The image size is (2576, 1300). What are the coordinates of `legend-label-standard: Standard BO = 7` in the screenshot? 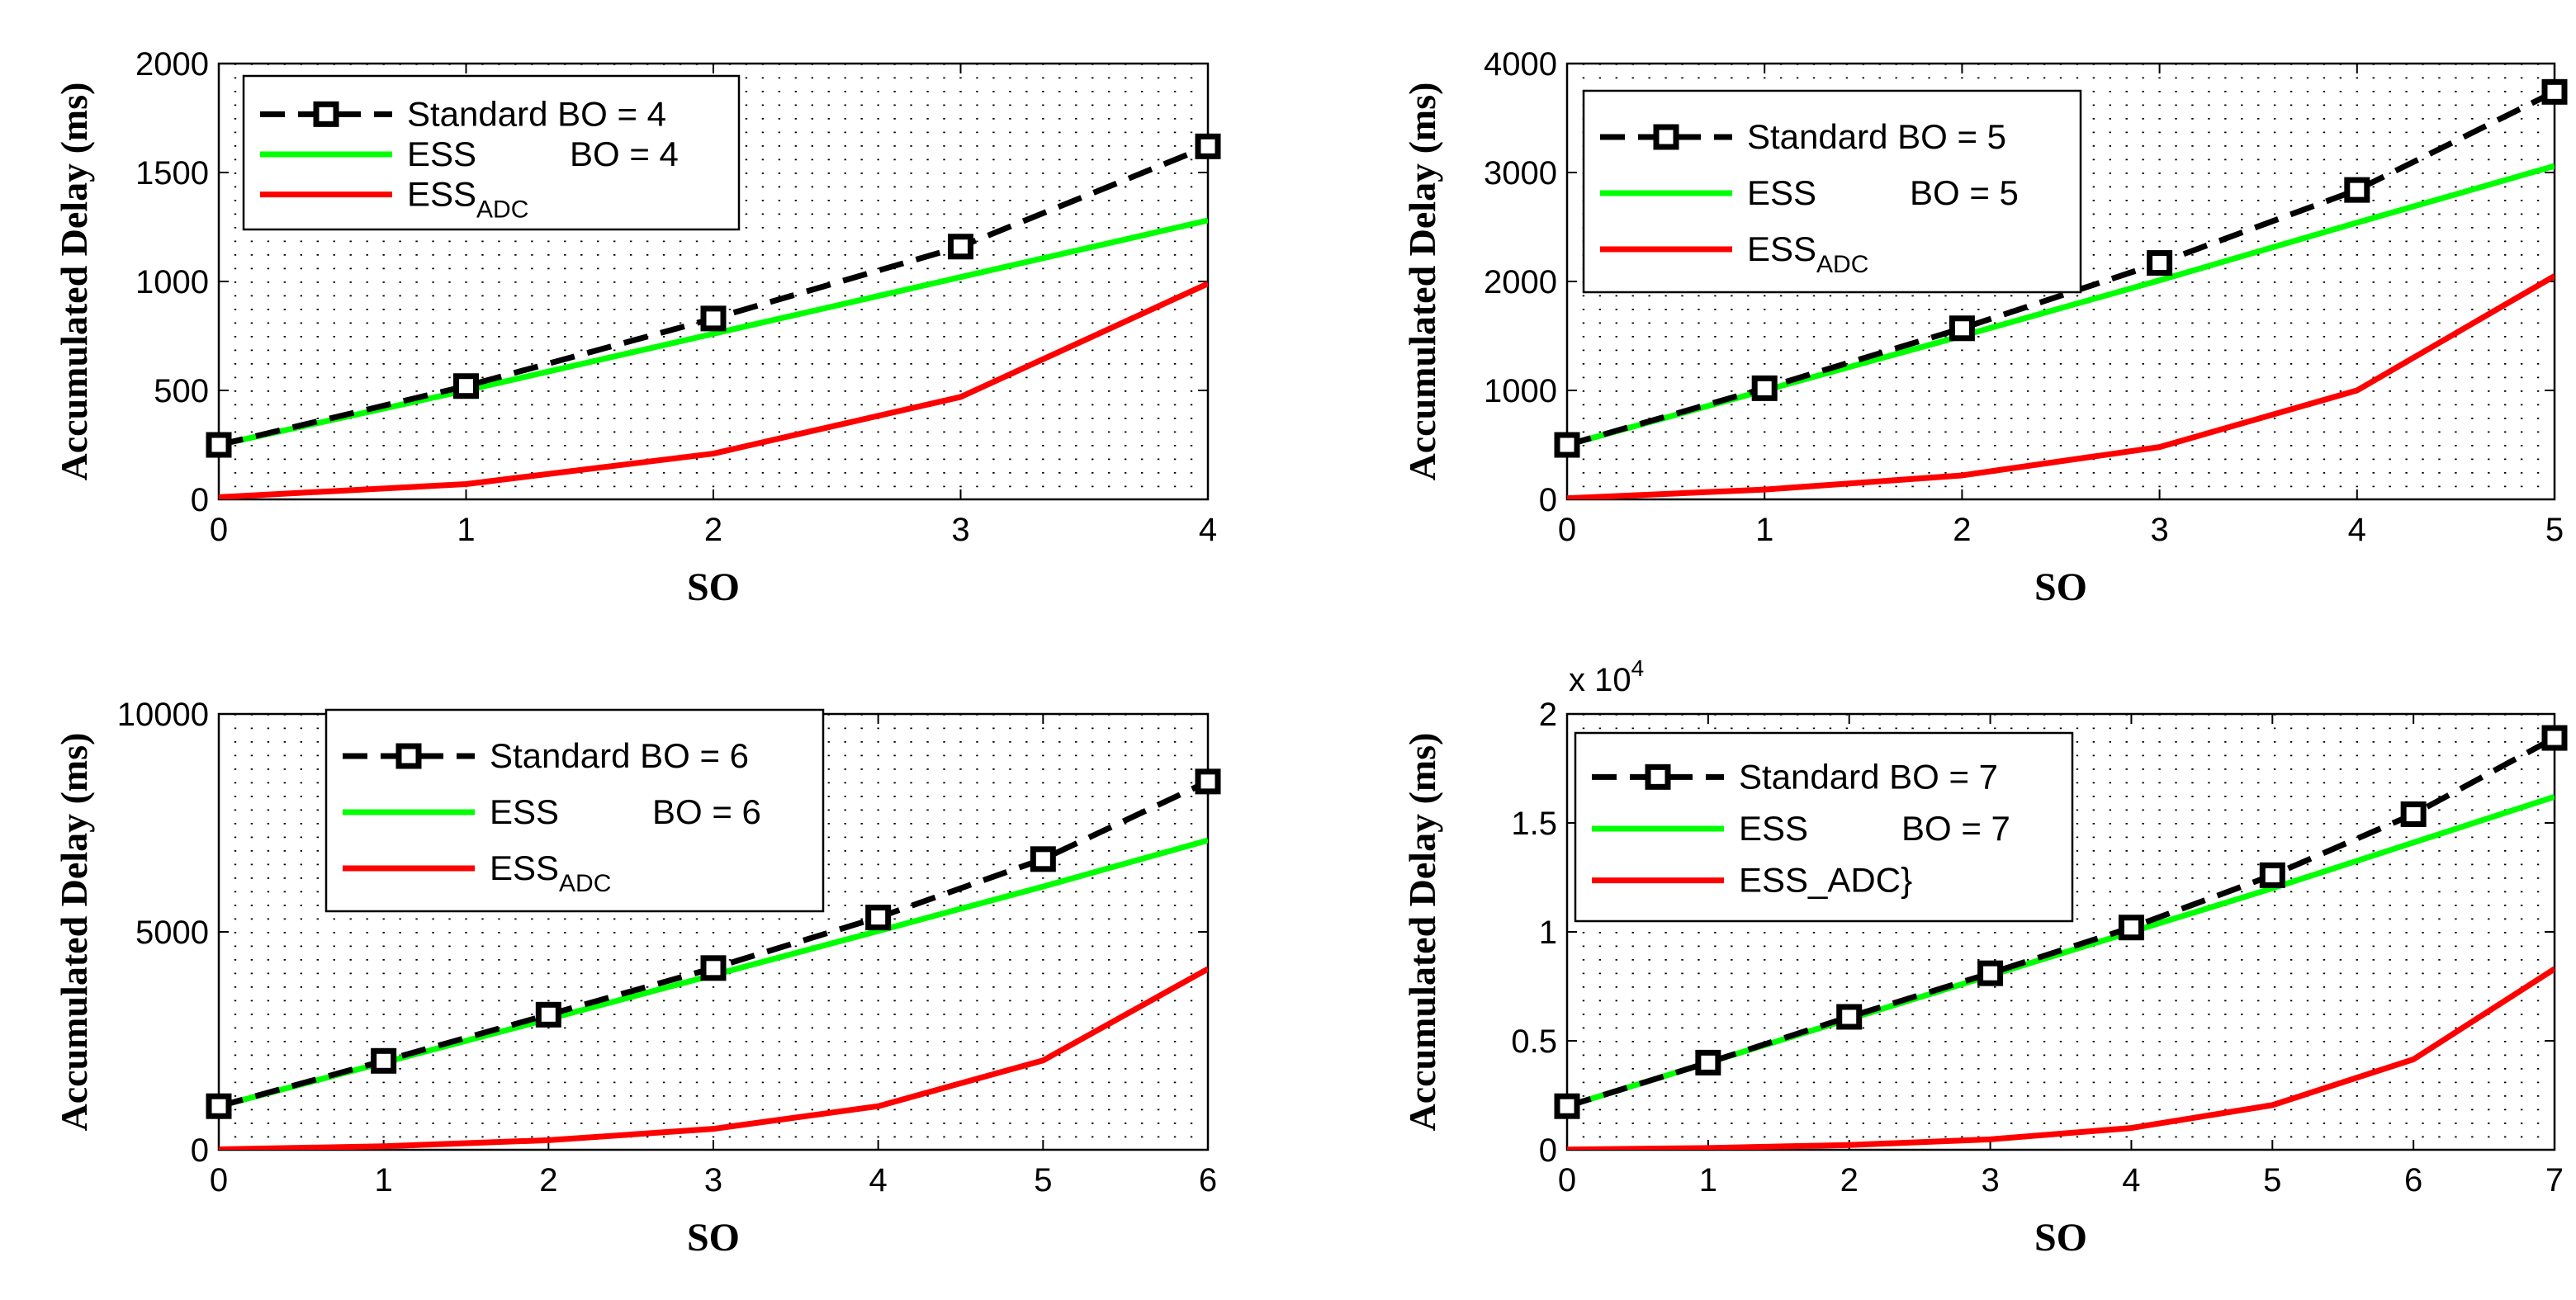 It's located at (1868, 776).